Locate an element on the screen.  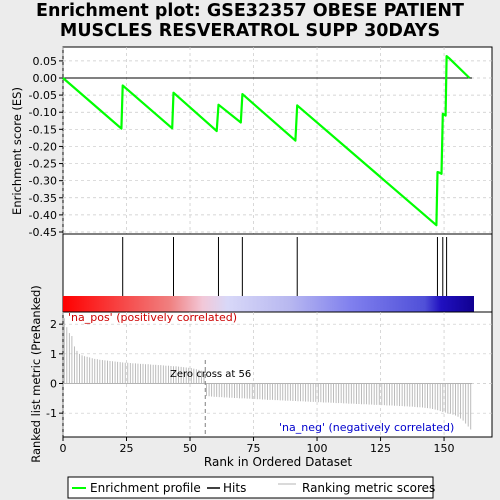
zero-cross-label: Zero cross at 56 is located at coordinates (210, 374).